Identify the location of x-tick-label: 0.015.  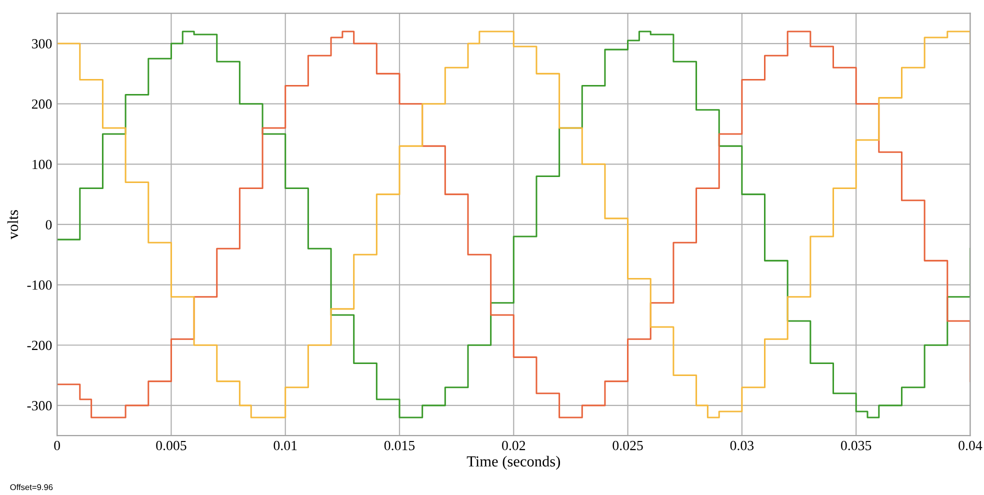
(399, 445).